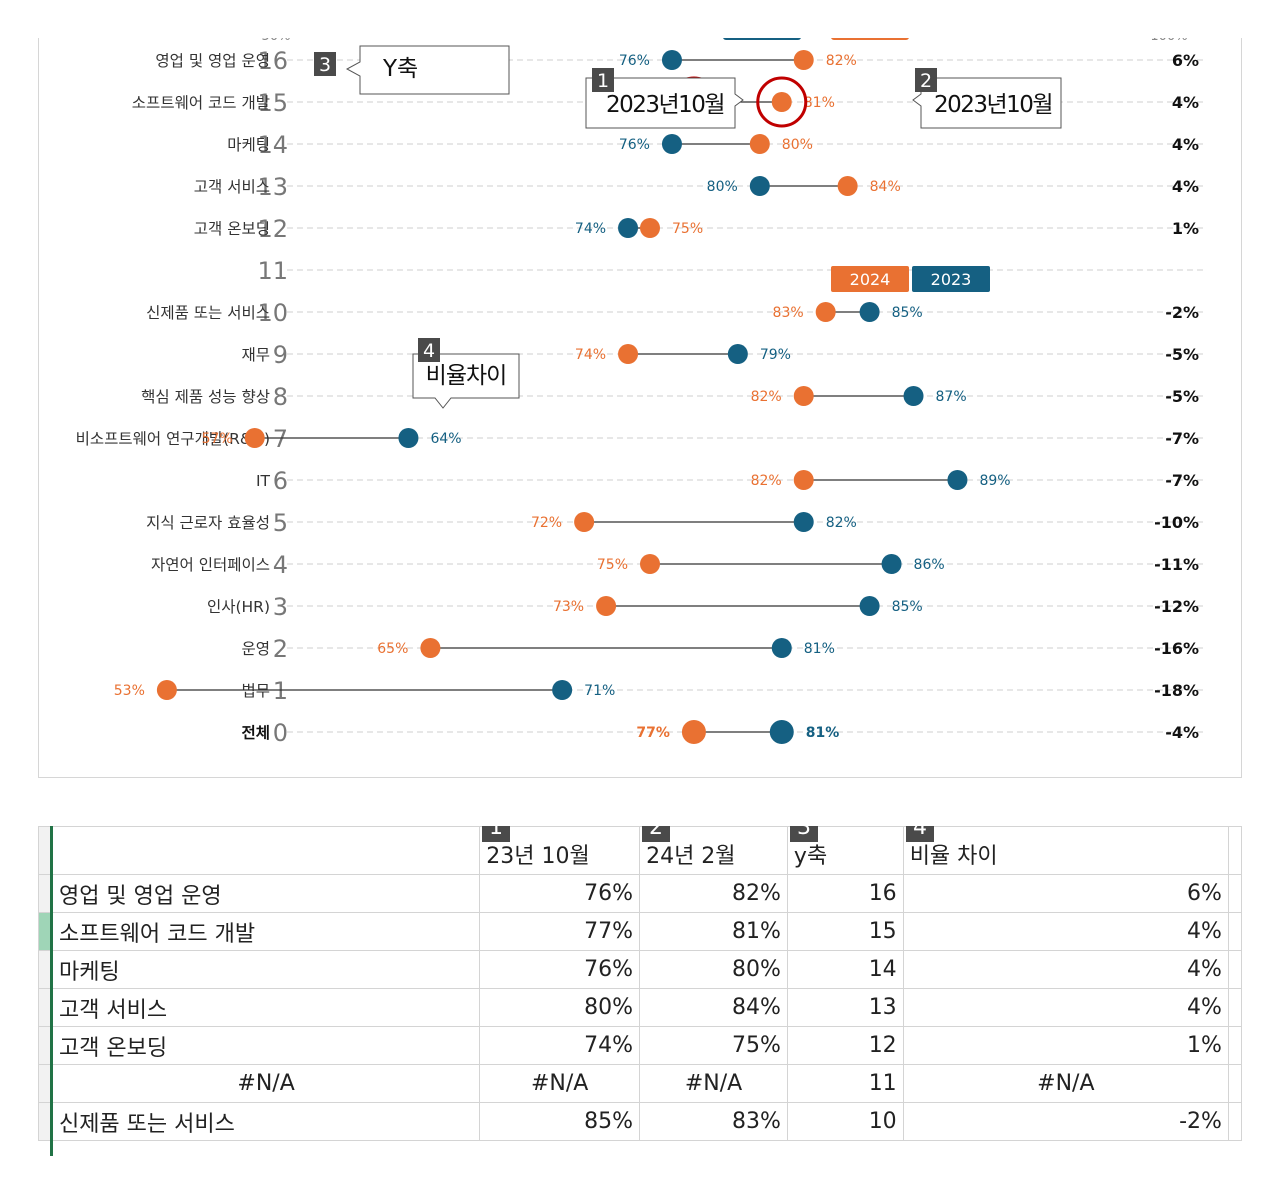 Image resolution: width=1280 pixels, height=1197 pixels. What do you see at coordinates (845, 1121) in the screenshot?
I see `table-cell: 10` at bounding box center [845, 1121].